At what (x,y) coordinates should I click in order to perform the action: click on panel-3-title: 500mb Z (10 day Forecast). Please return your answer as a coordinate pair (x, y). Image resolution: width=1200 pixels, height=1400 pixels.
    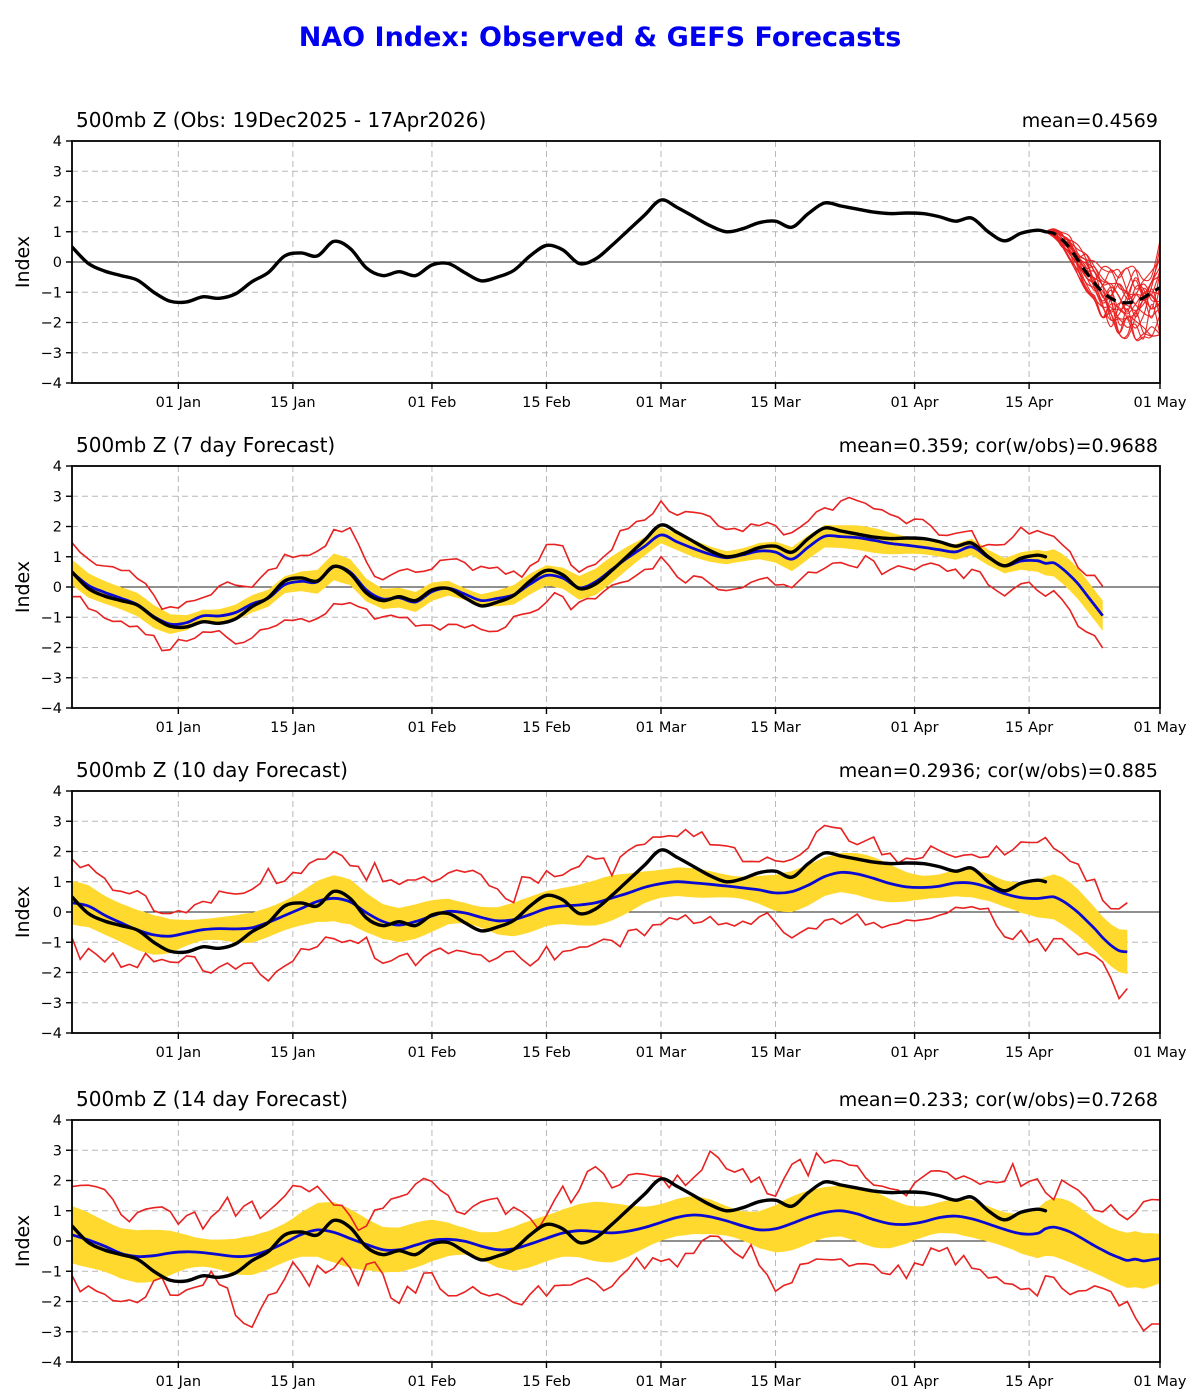
    Looking at the image, I should click on (212, 770).